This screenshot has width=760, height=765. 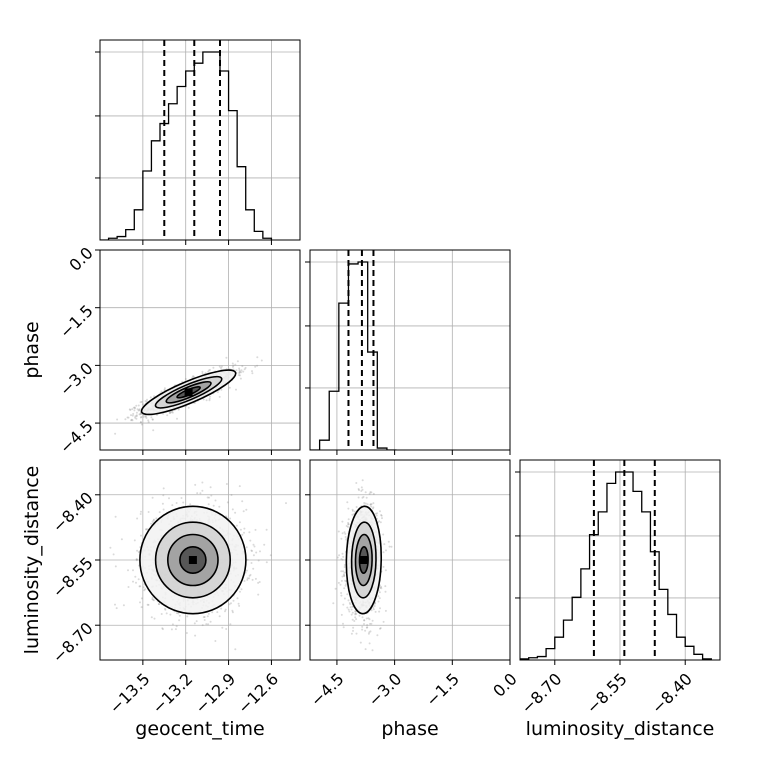 I want to click on y-tick-label: −1.5, so click(x=76, y=321).